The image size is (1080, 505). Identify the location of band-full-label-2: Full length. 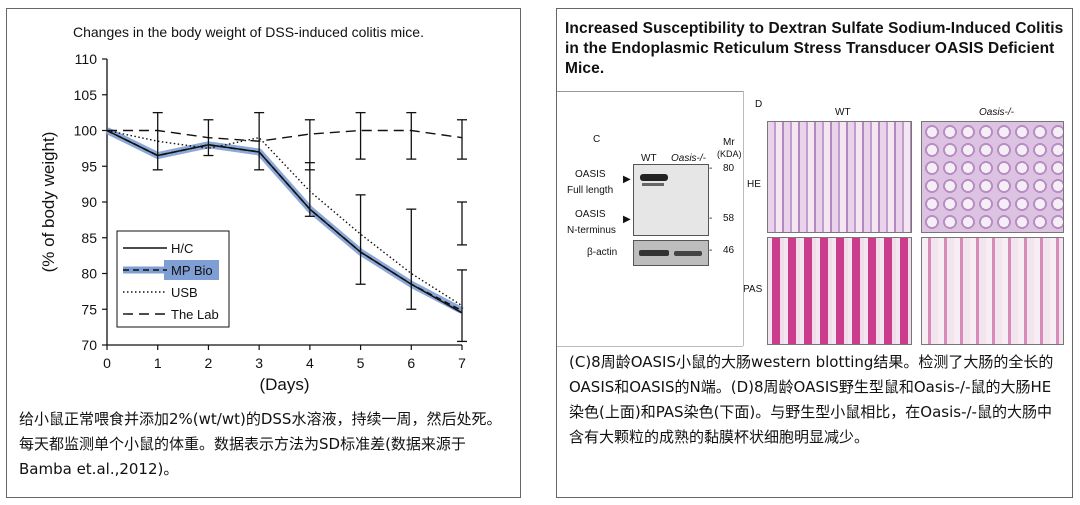
(590, 190).